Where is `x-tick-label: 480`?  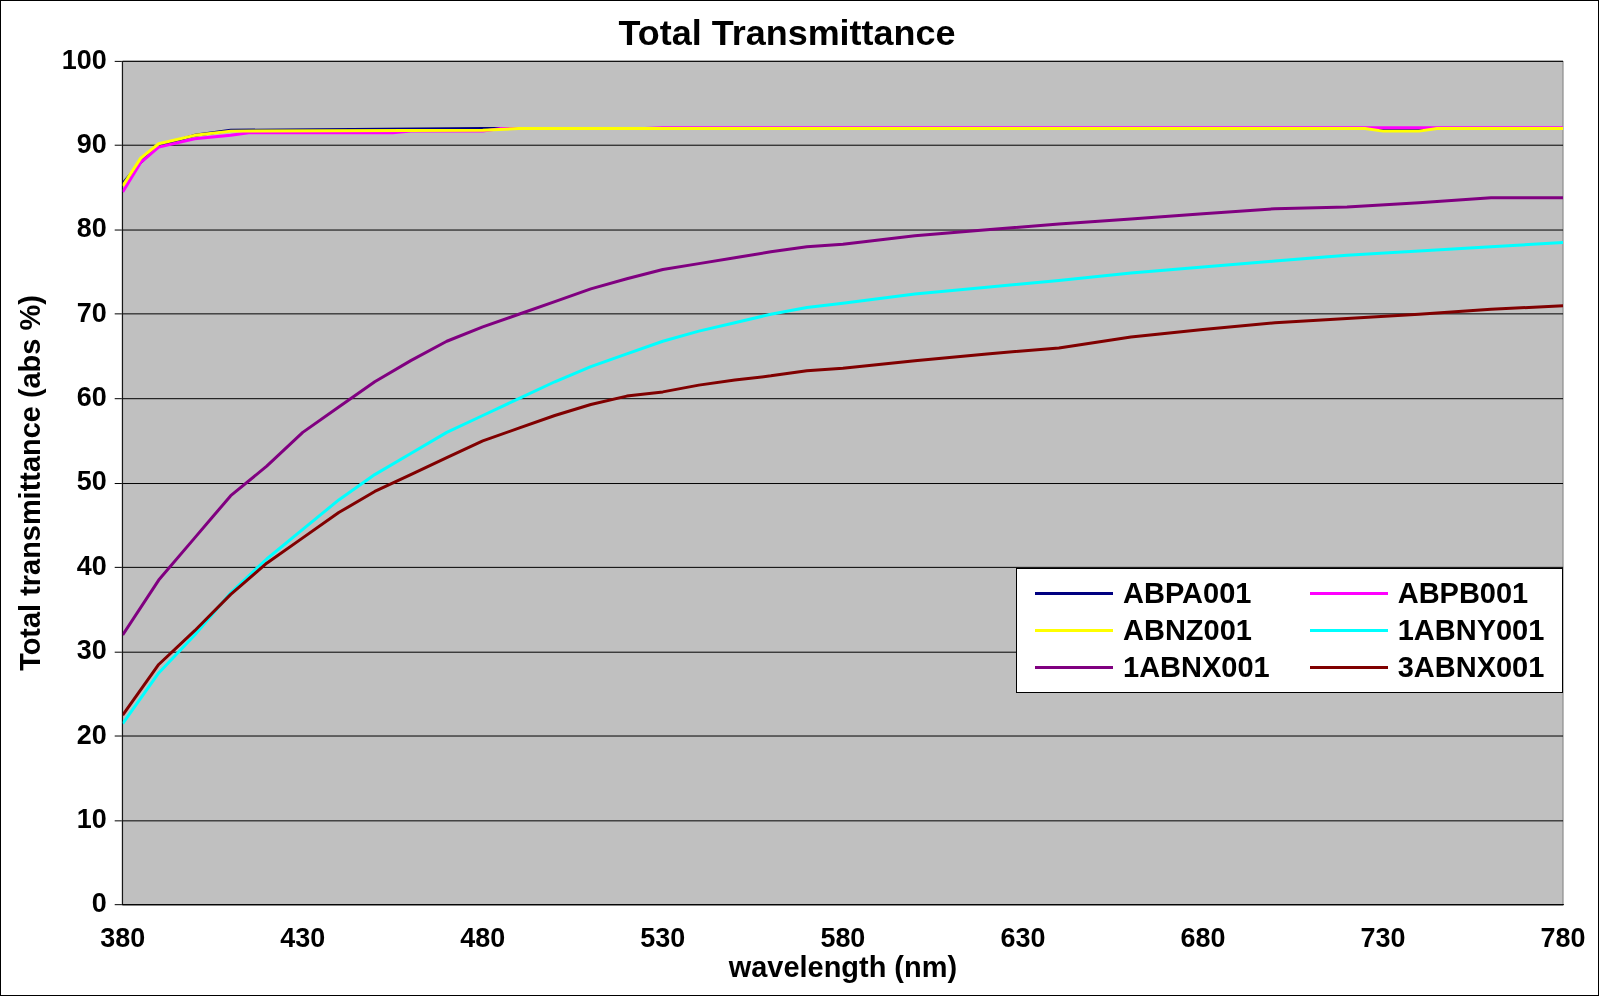 x-tick-label: 480 is located at coordinates (483, 937).